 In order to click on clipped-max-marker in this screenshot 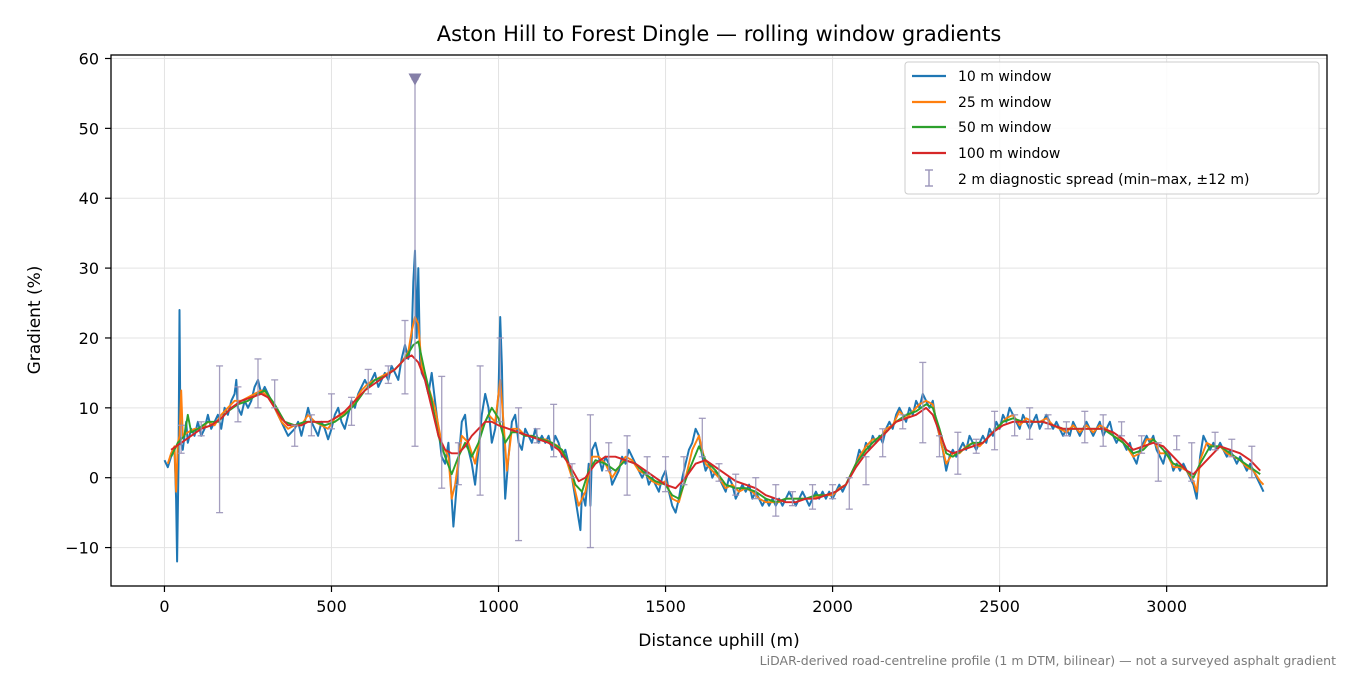, I will do `click(415, 79)`.